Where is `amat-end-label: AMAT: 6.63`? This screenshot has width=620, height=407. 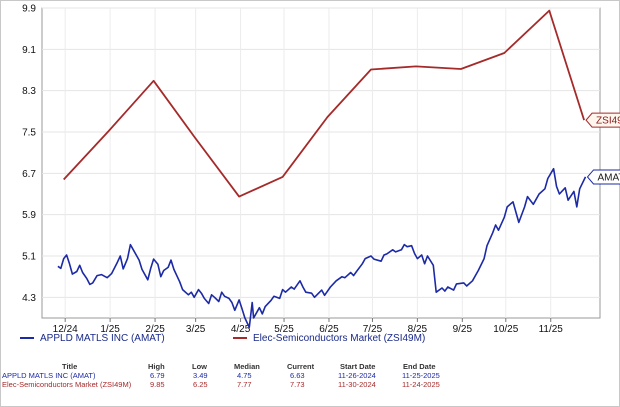 amat-end-label: AMAT: 6.63 is located at coordinates (603, 177).